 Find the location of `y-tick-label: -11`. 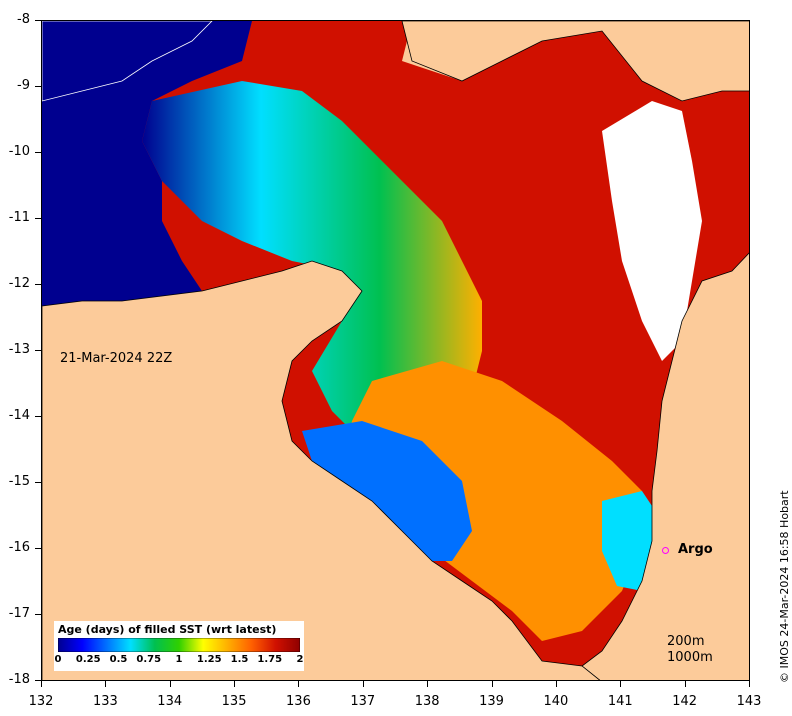

y-tick-label: -11 is located at coordinates (19, 217).